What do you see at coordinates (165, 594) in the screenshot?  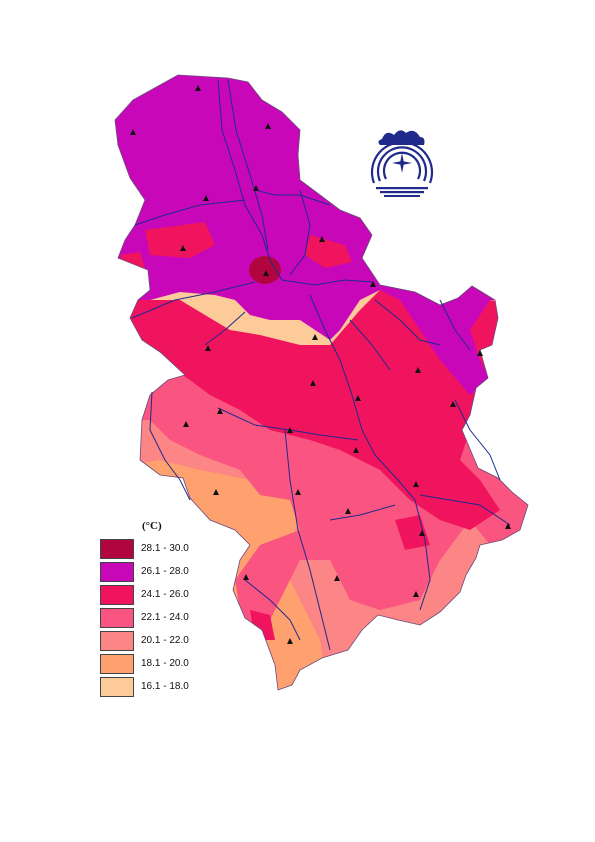 I see `legend-label: 24.1 - 26.0` at bounding box center [165, 594].